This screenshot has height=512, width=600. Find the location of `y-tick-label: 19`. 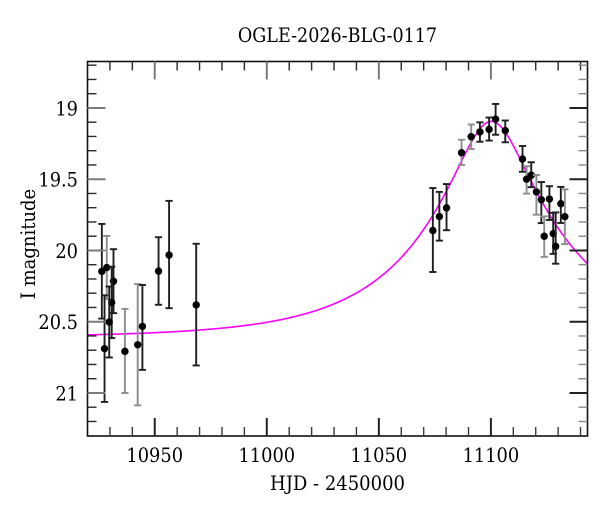

y-tick-label: 19 is located at coordinates (66, 108).